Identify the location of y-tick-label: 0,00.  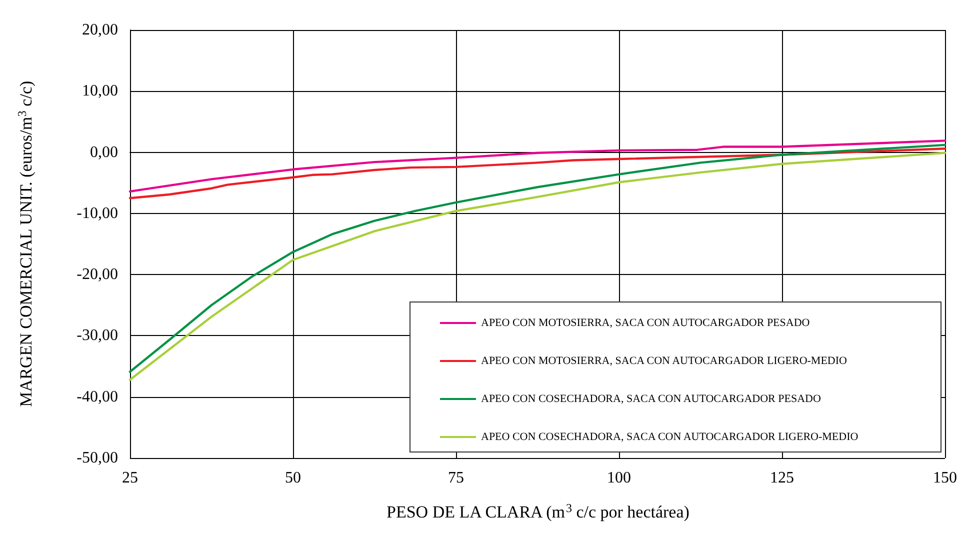
(104, 152).